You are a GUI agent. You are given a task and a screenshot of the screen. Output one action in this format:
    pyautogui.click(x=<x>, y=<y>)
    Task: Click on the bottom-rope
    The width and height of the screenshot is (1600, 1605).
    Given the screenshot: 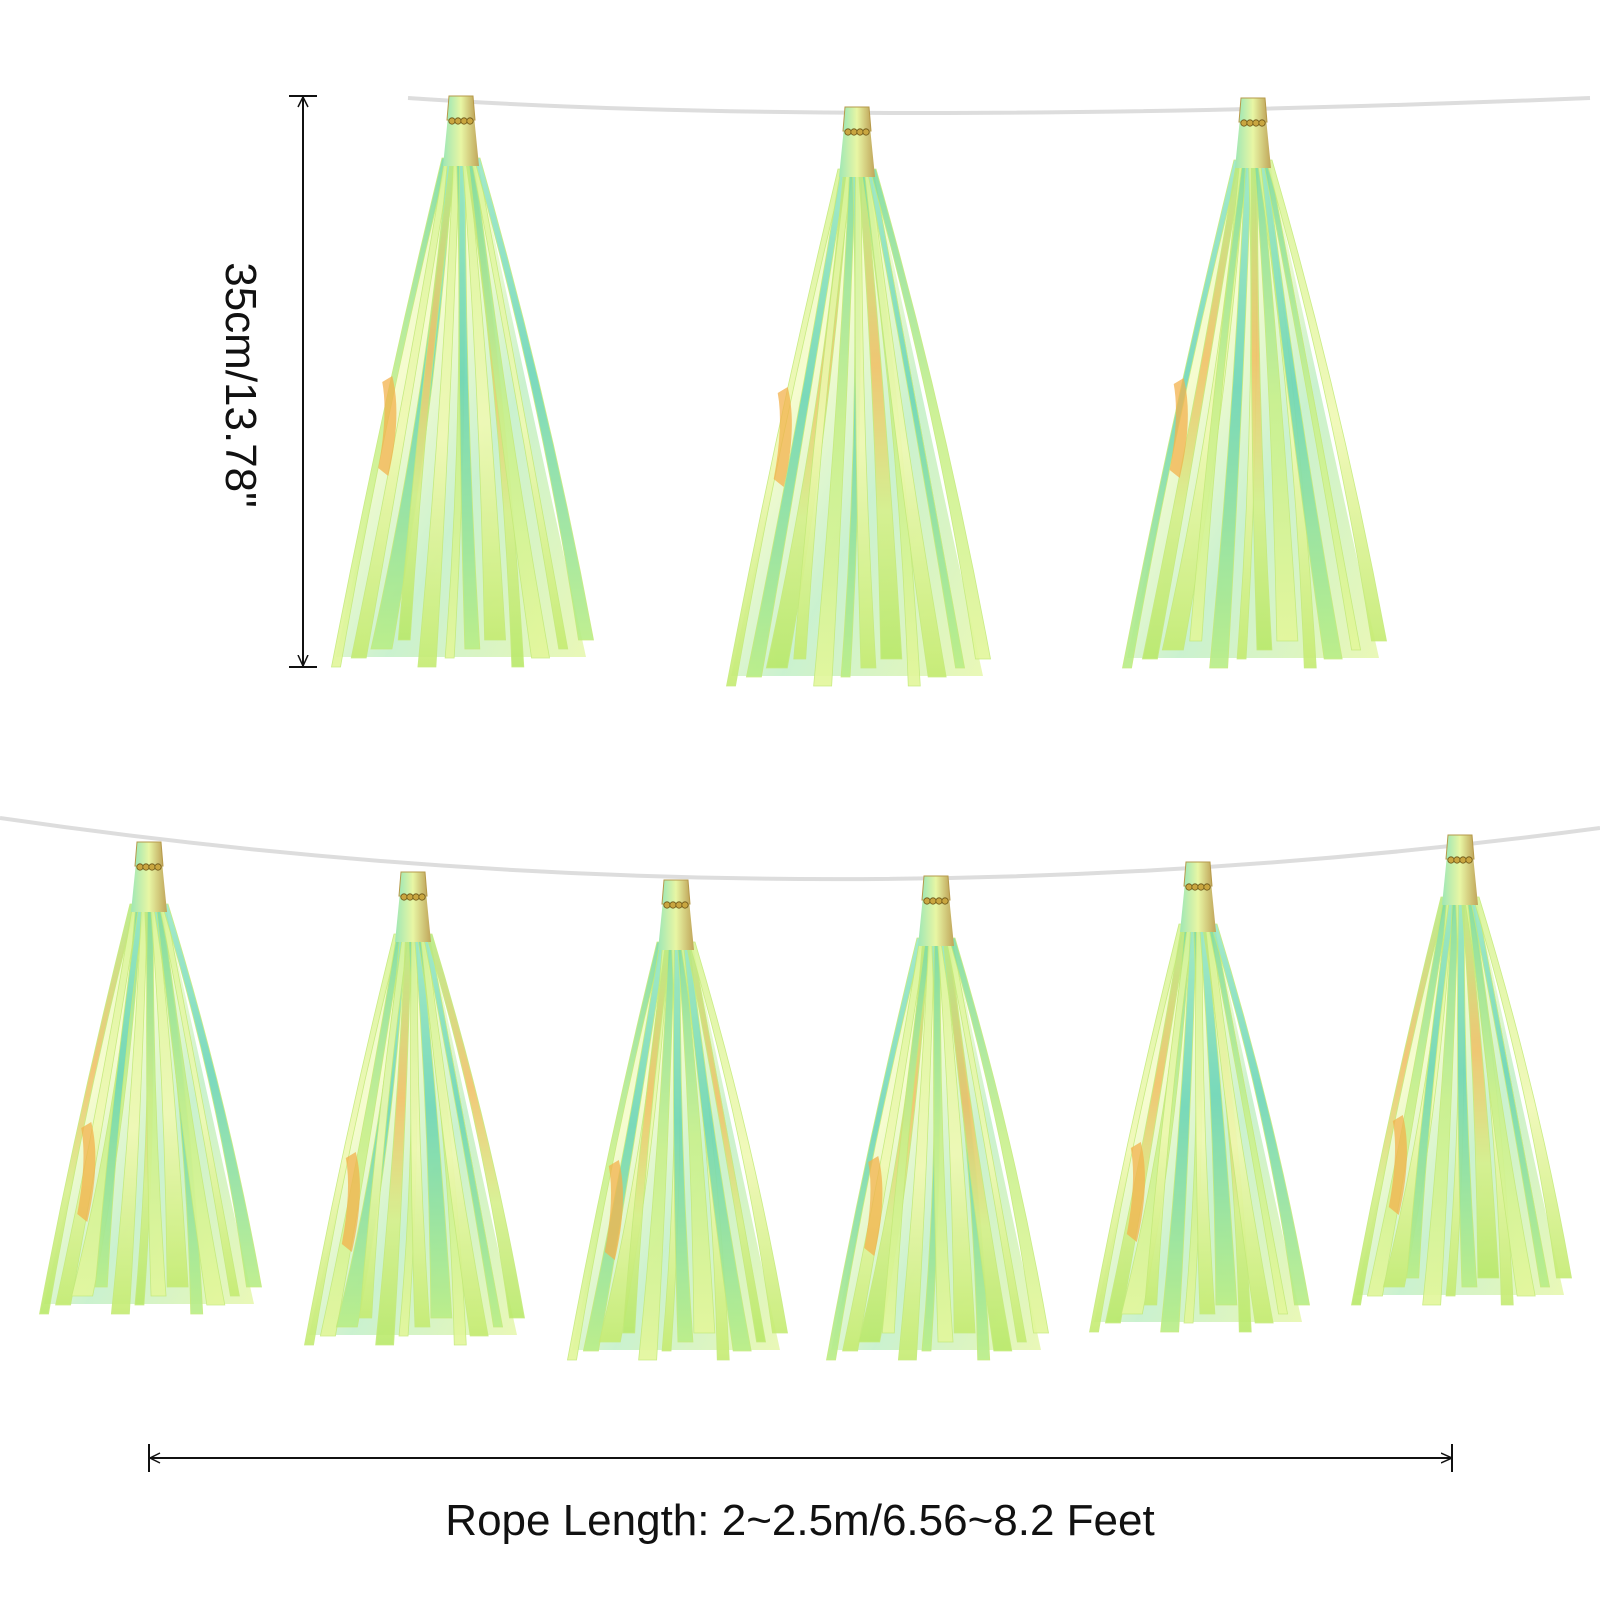 What is the action you would take?
    pyautogui.click(x=800, y=849)
    